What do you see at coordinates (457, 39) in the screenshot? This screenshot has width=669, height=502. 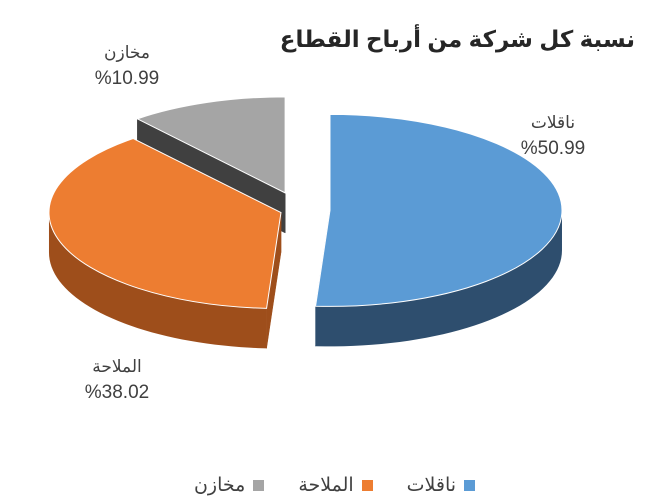 I see `chart-title: نسبة كل شركة من أرباح القطاع` at bounding box center [457, 39].